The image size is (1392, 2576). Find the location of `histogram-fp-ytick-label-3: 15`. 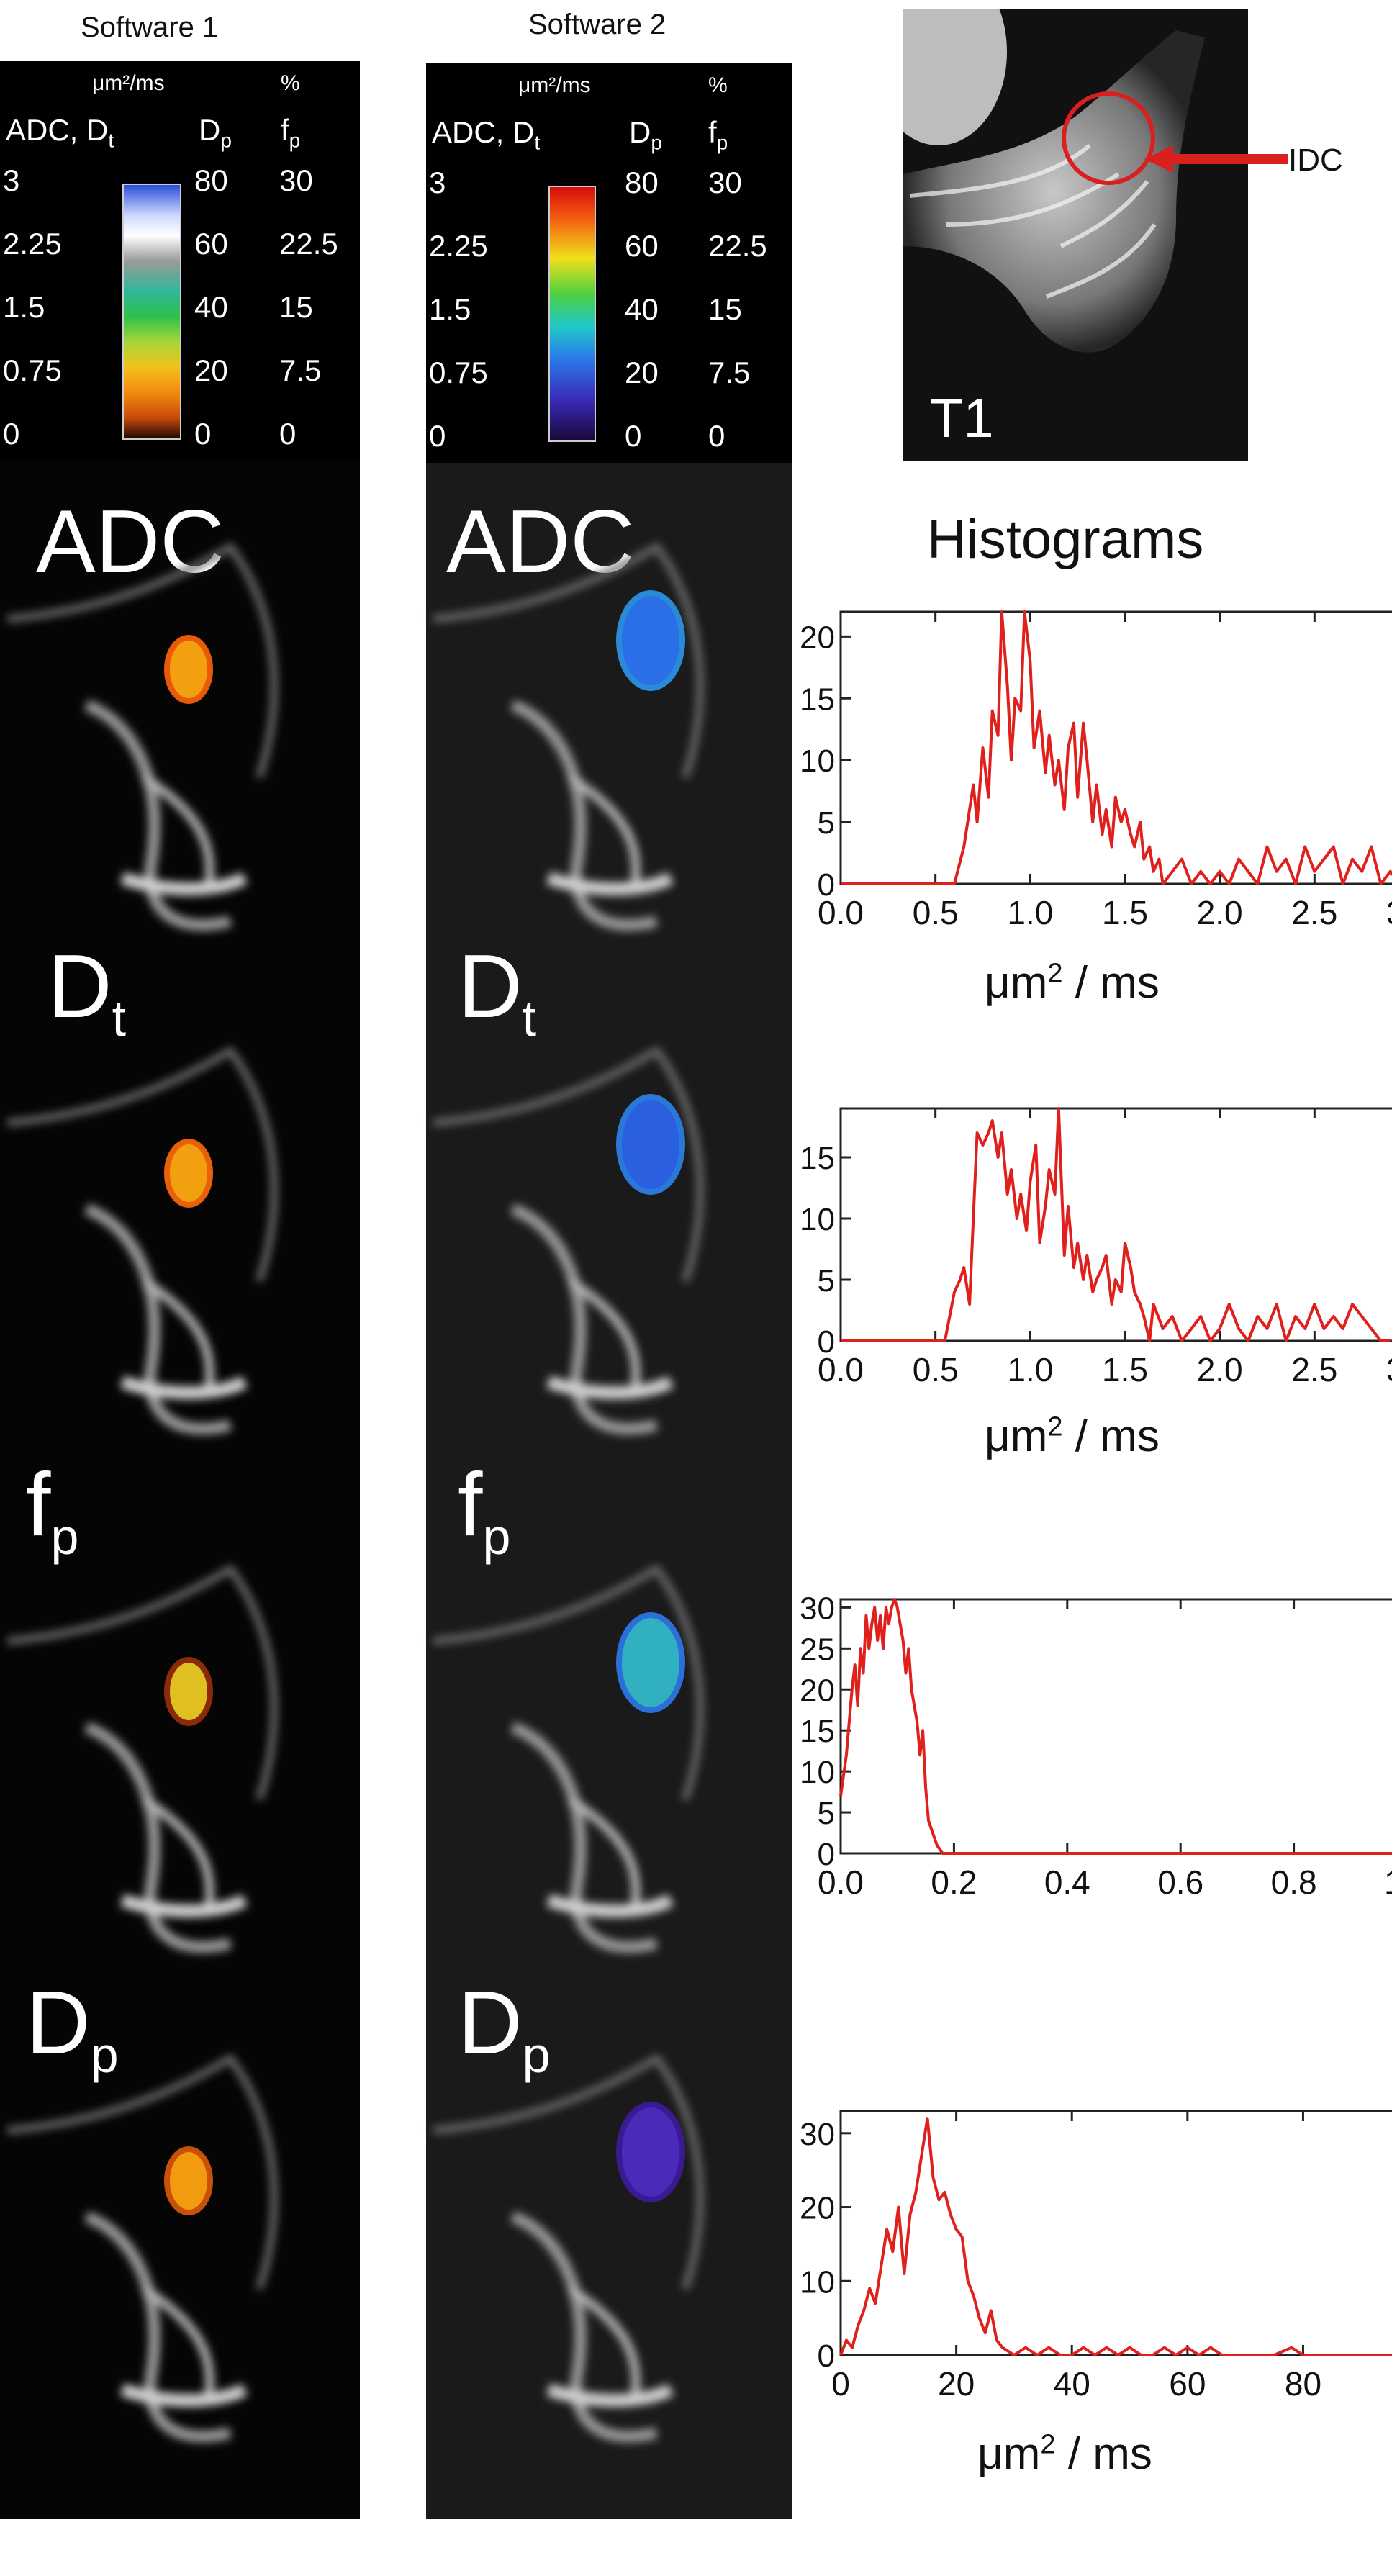

histogram-fp-ytick-label-3: 15 is located at coordinates (817, 1731).